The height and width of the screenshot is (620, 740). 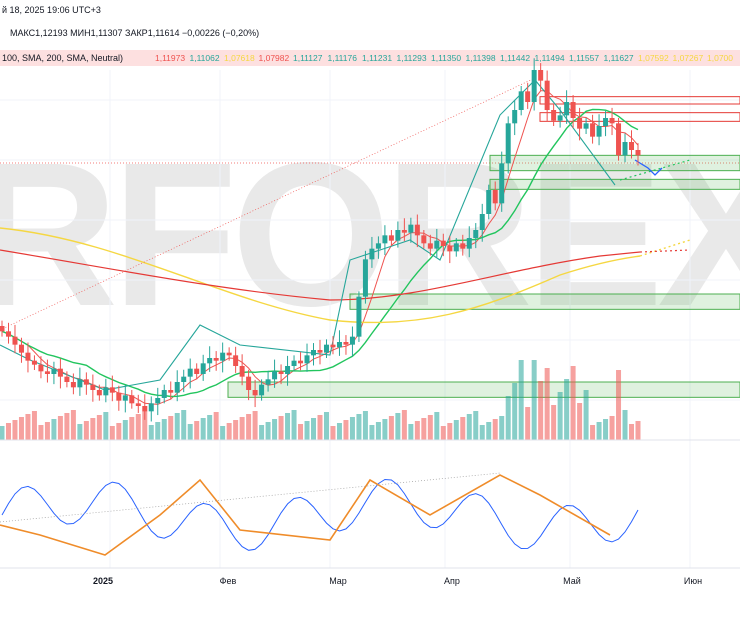 I want to click on volume-bars, so click(x=320, y=400).